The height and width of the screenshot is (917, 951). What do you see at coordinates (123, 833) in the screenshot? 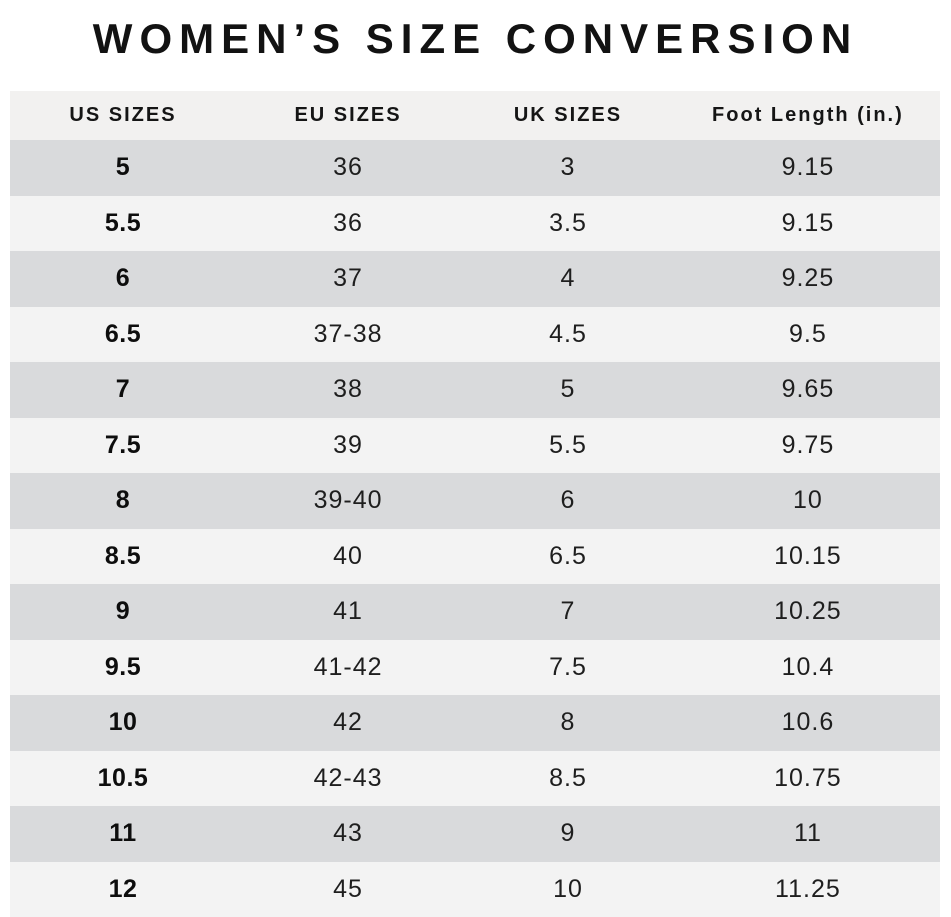
I see `cell-us-size: 11` at bounding box center [123, 833].